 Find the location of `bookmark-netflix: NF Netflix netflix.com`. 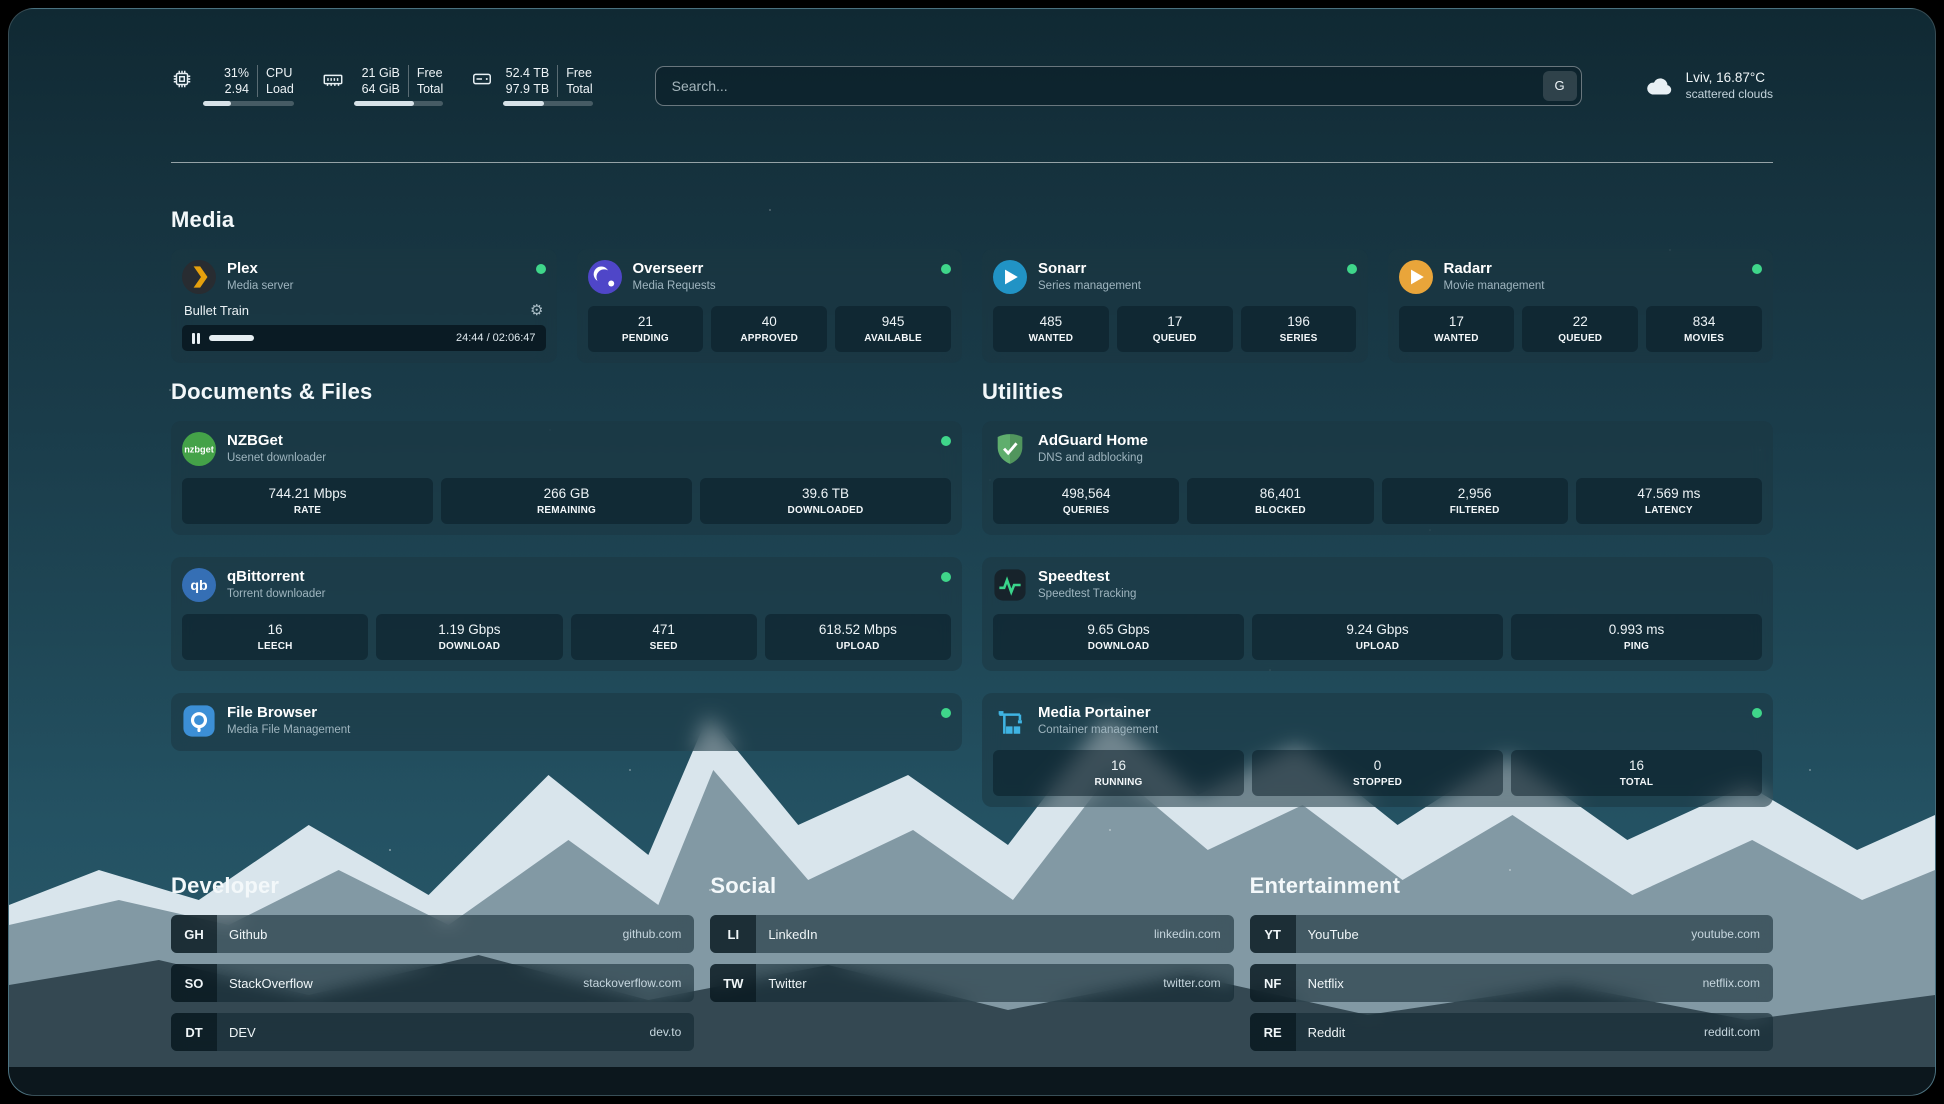

bookmark-netflix: NF Netflix netflix.com is located at coordinates (1511, 983).